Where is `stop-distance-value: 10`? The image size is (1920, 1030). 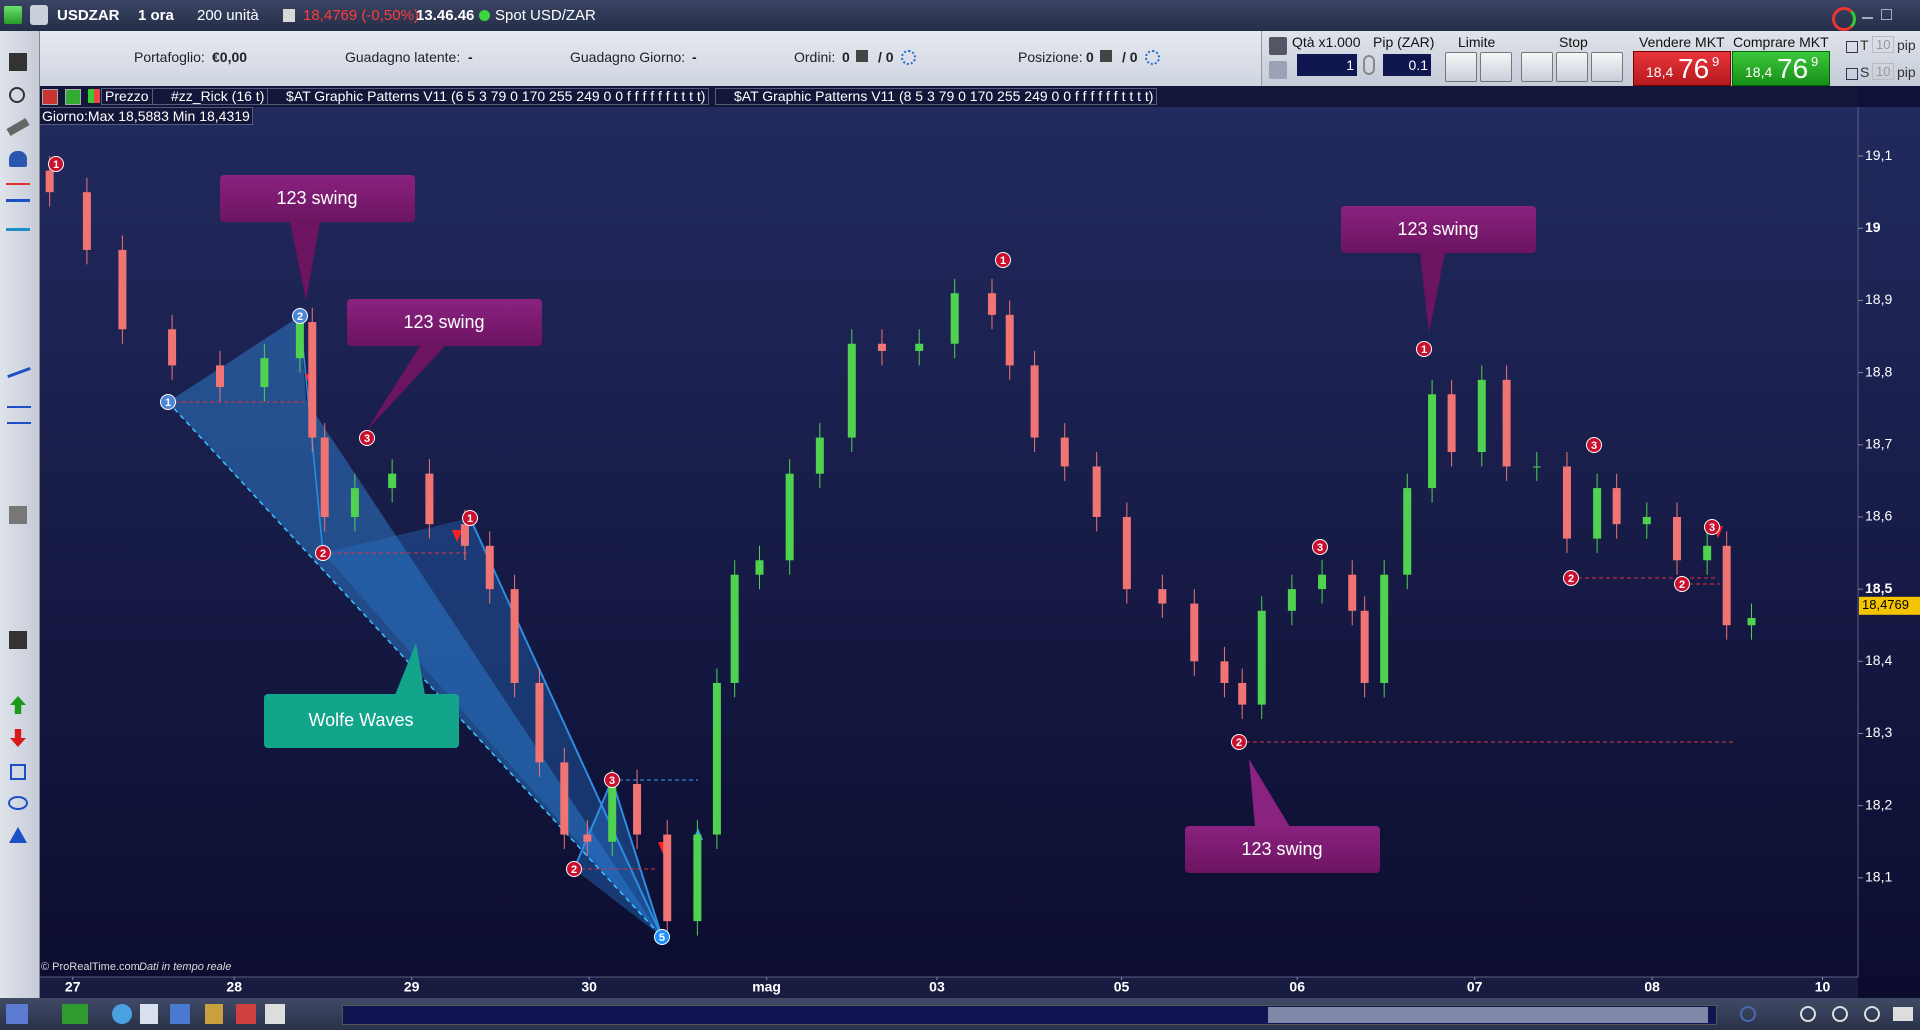 stop-distance-value: 10 is located at coordinates (1883, 71).